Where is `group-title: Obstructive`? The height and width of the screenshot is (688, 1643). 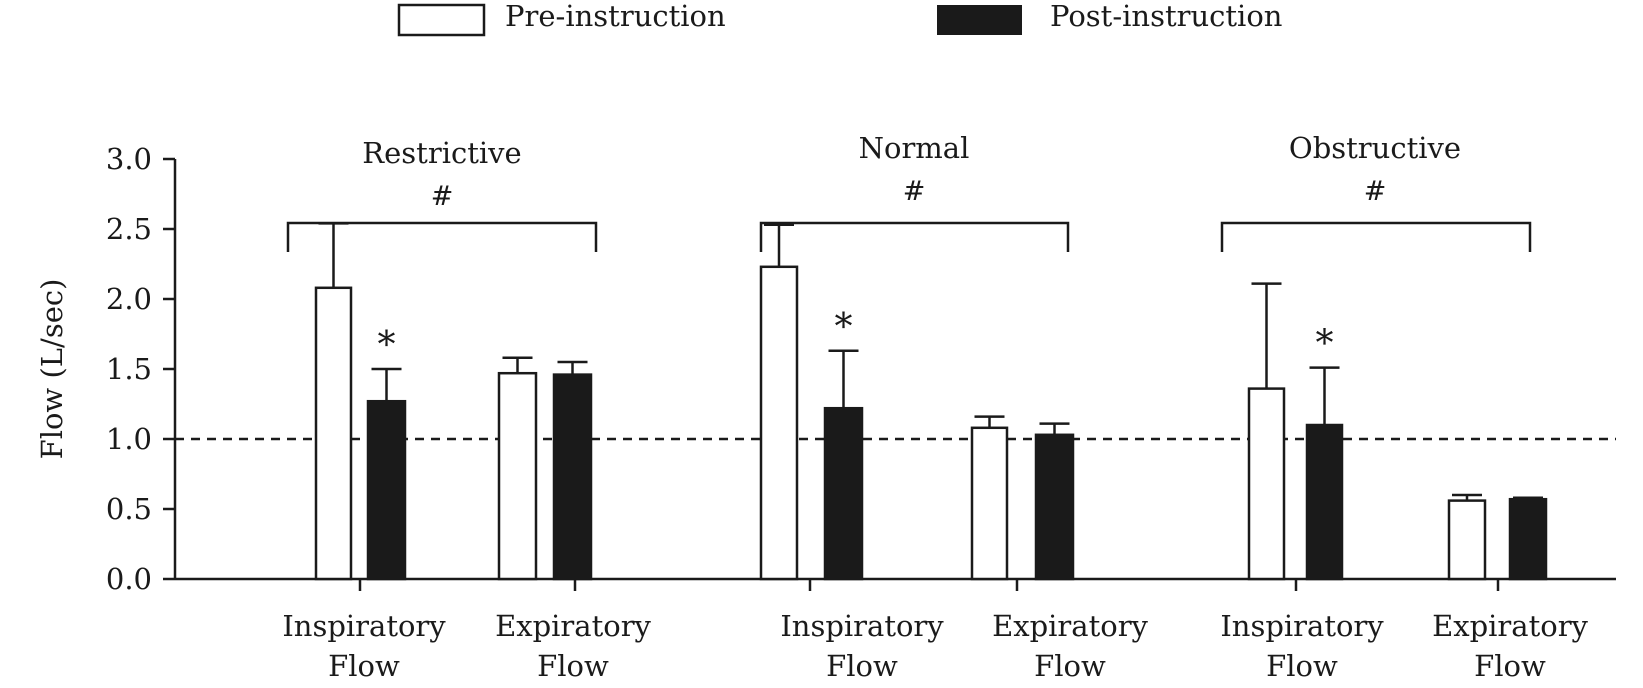
group-title: Obstructive is located at coordinates (1375, 148).